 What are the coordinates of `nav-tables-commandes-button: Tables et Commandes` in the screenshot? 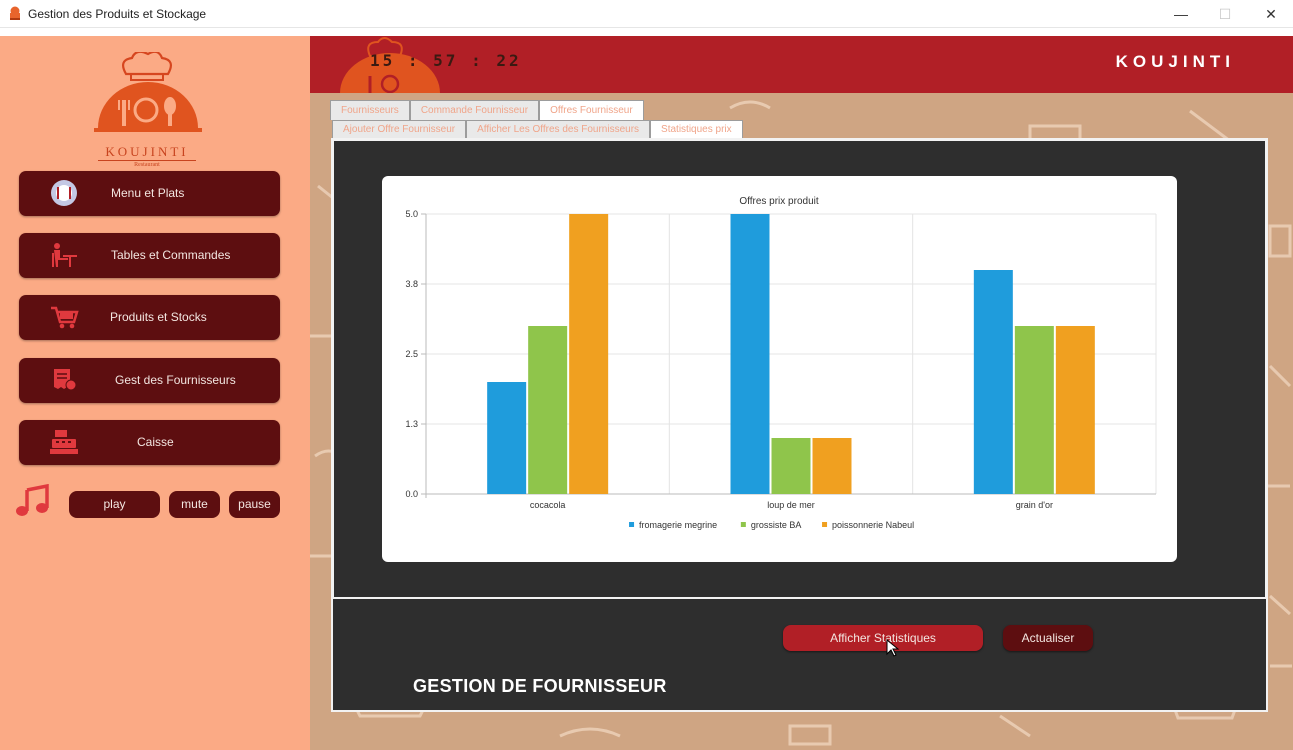 It's located at (149, 255).